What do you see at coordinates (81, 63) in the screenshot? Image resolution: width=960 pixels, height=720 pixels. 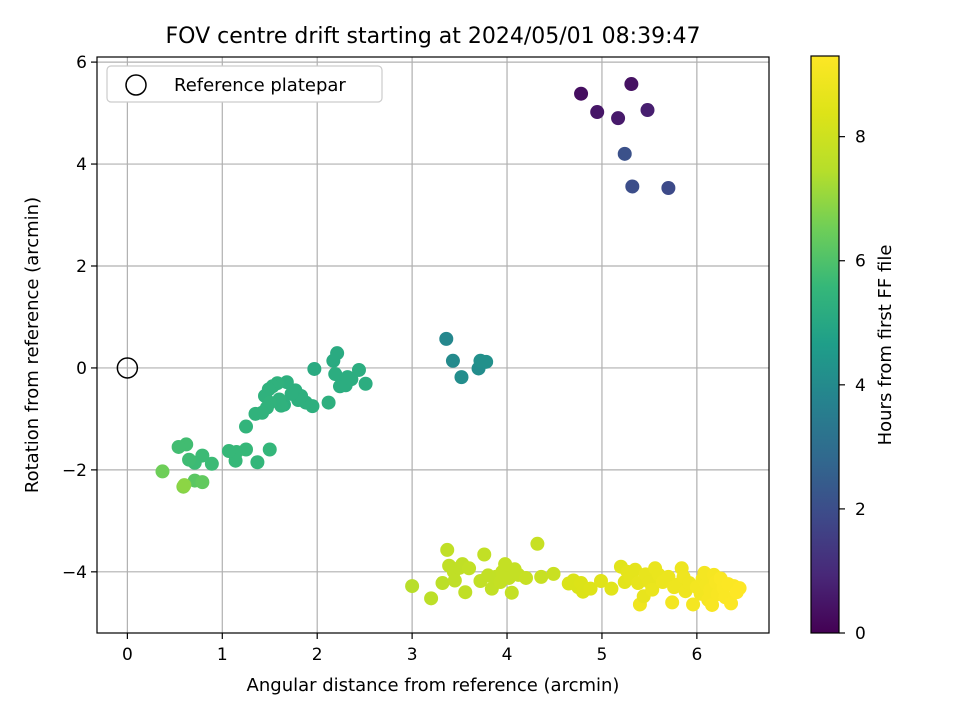 I see `y-tick-label: 6` at bounding box center [81, 63].